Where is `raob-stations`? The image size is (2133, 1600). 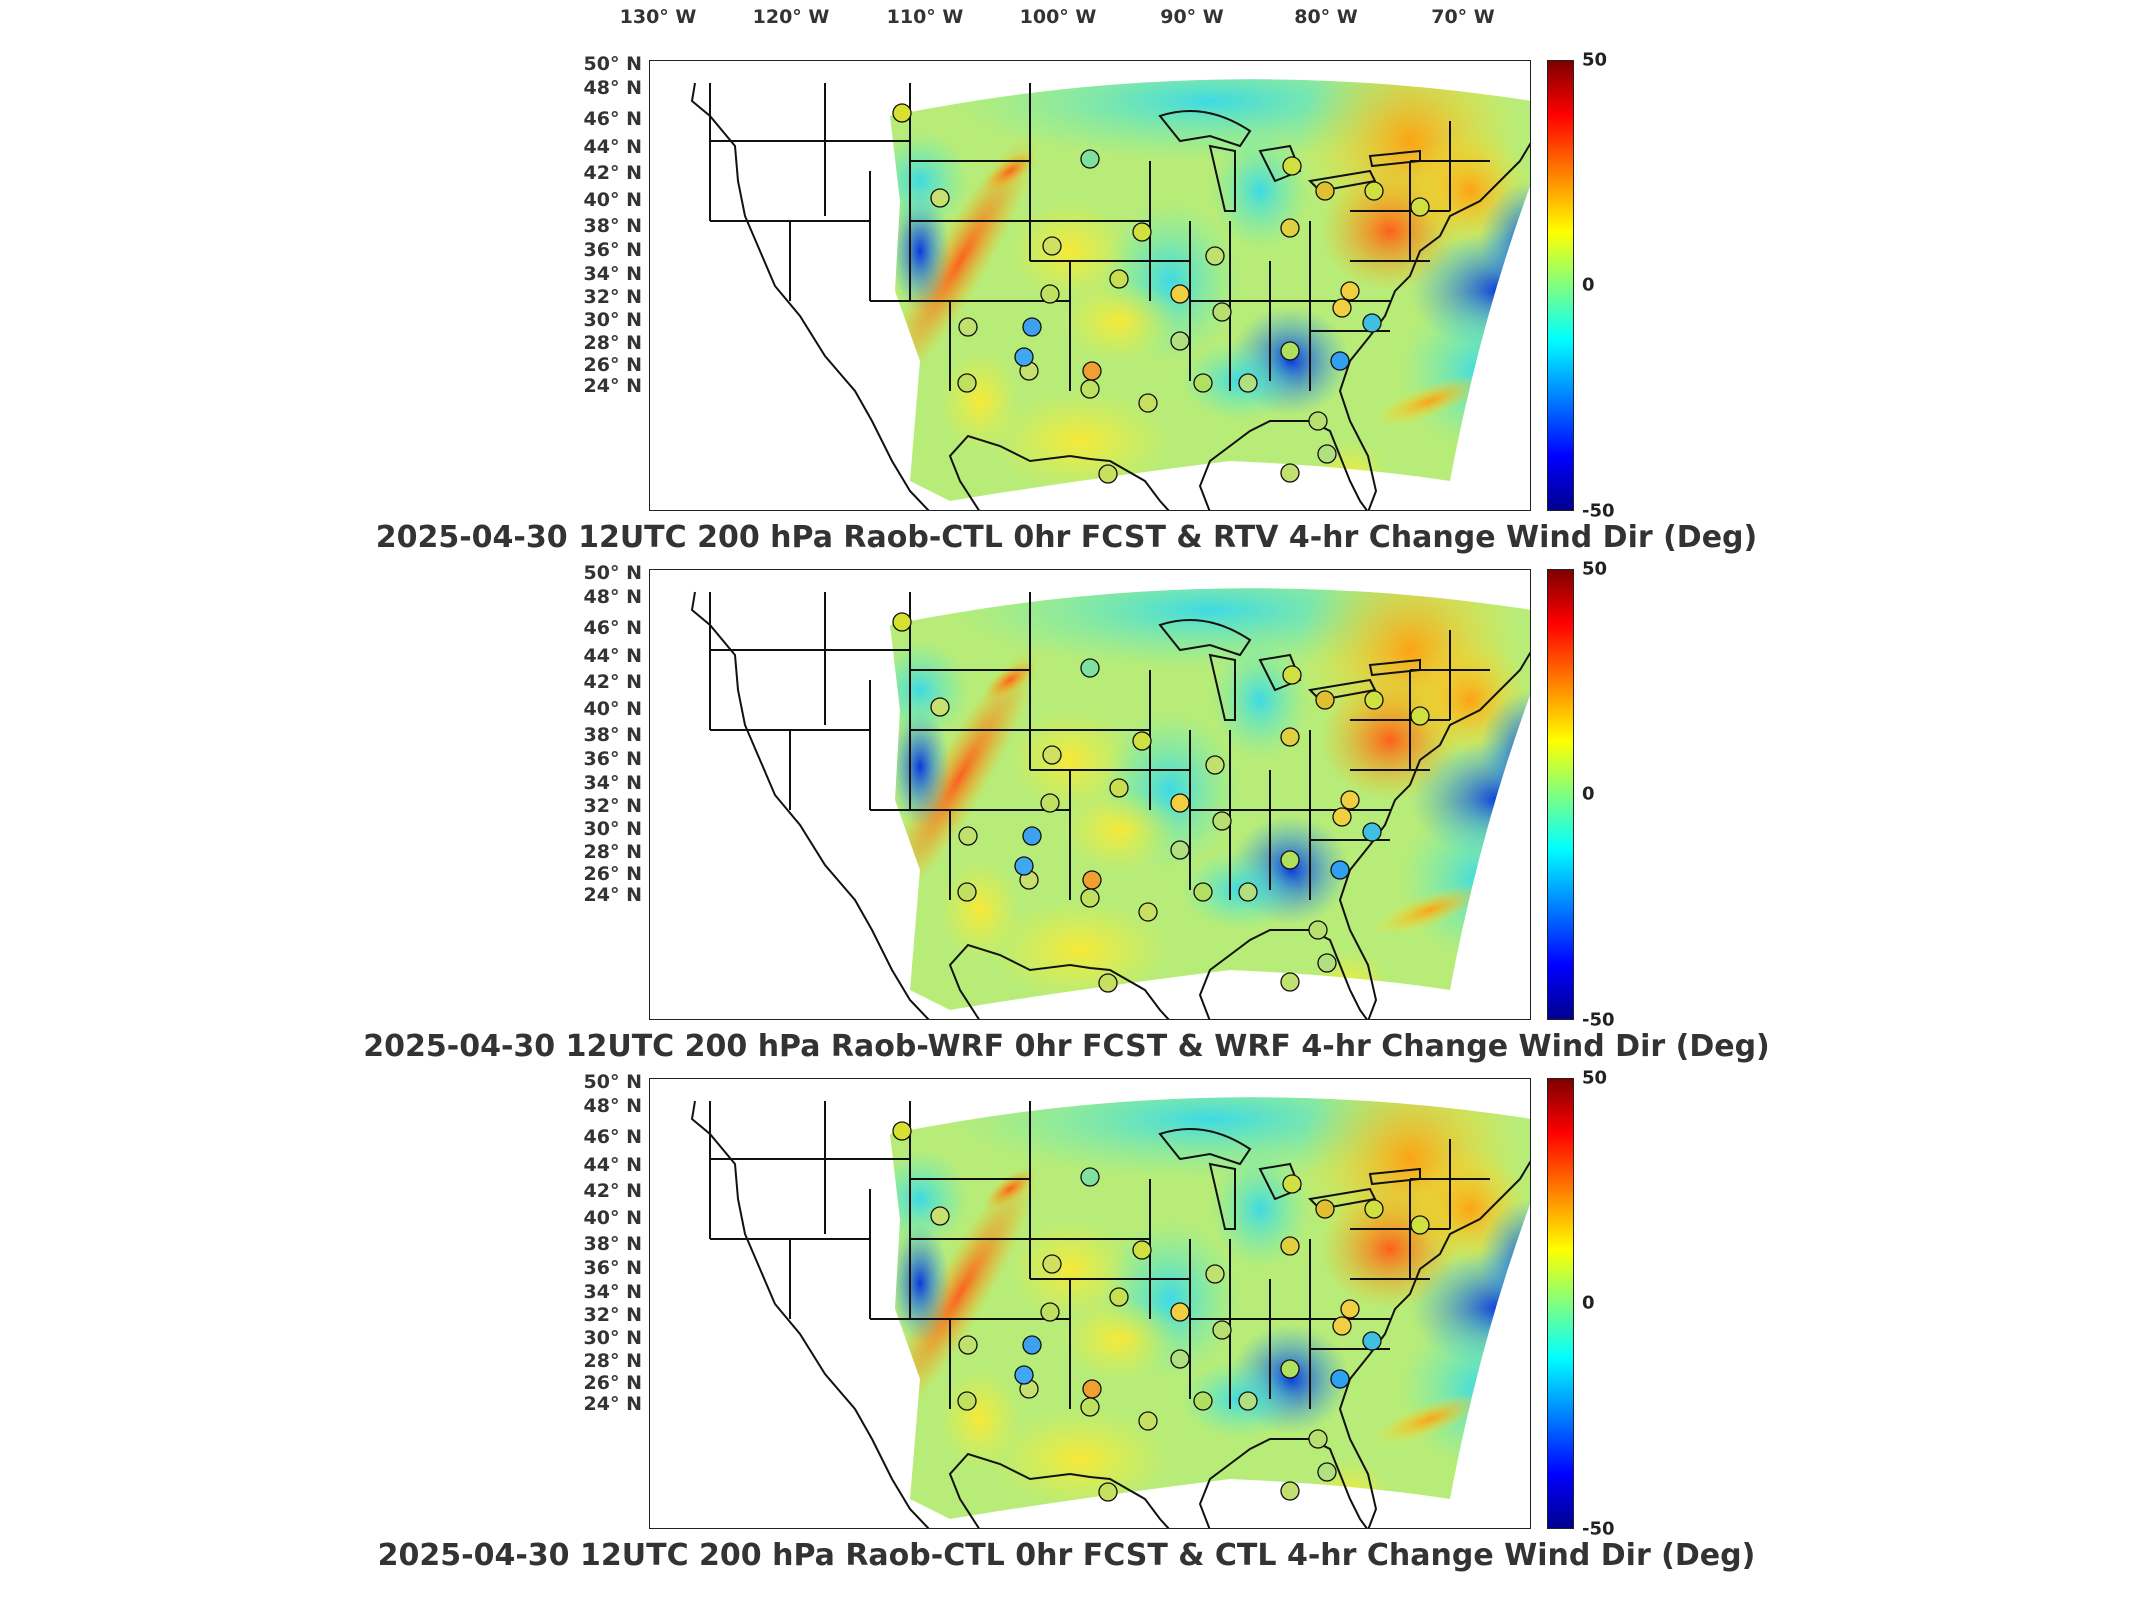 raob-stations is located at coordinates (1161, 802).